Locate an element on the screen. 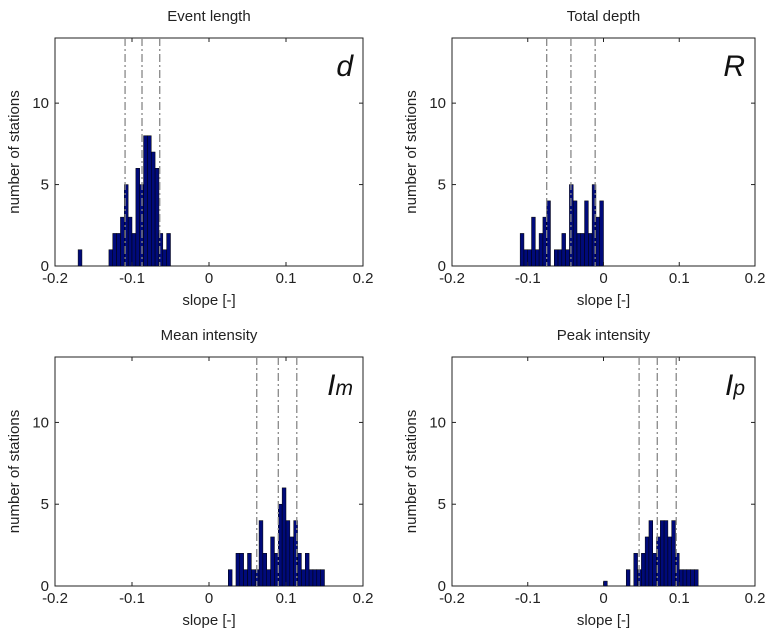  variable-label: Im is located at coordinates (340, 385).